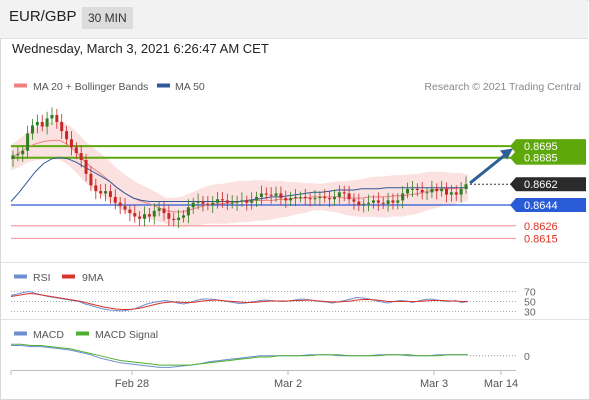 This screenshot has width=590, height=400. I want to click on ma50-legend-label: MA 50, so click(190, 87).